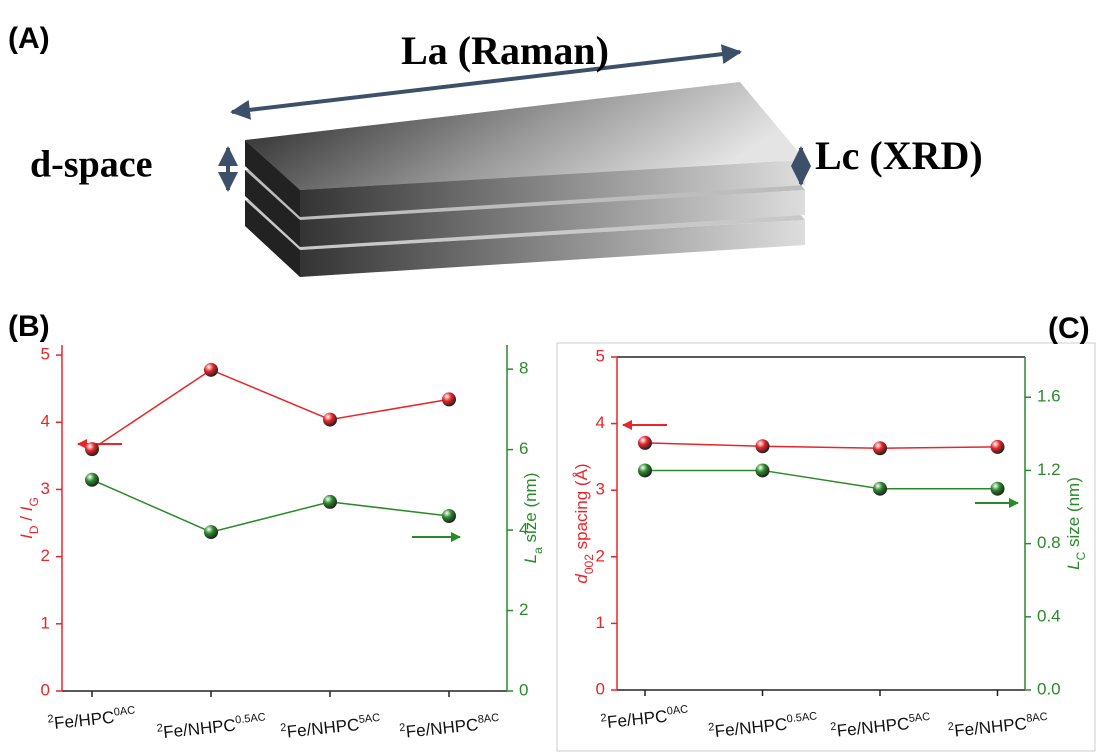 The image size is (1098, 755). Describe the element at coordinates (1049, 396) in the screenshot. I see `y2-tick-label: 1.6` at that location.